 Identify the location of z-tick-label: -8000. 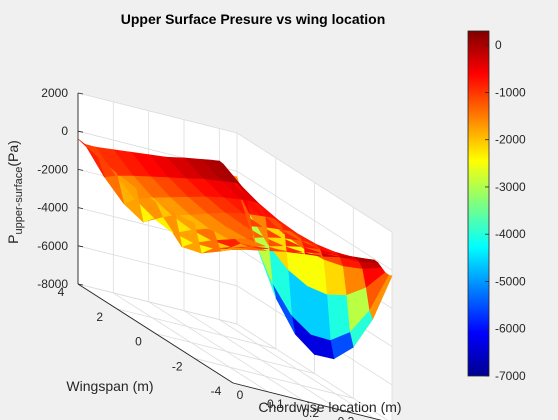
(52, 284).